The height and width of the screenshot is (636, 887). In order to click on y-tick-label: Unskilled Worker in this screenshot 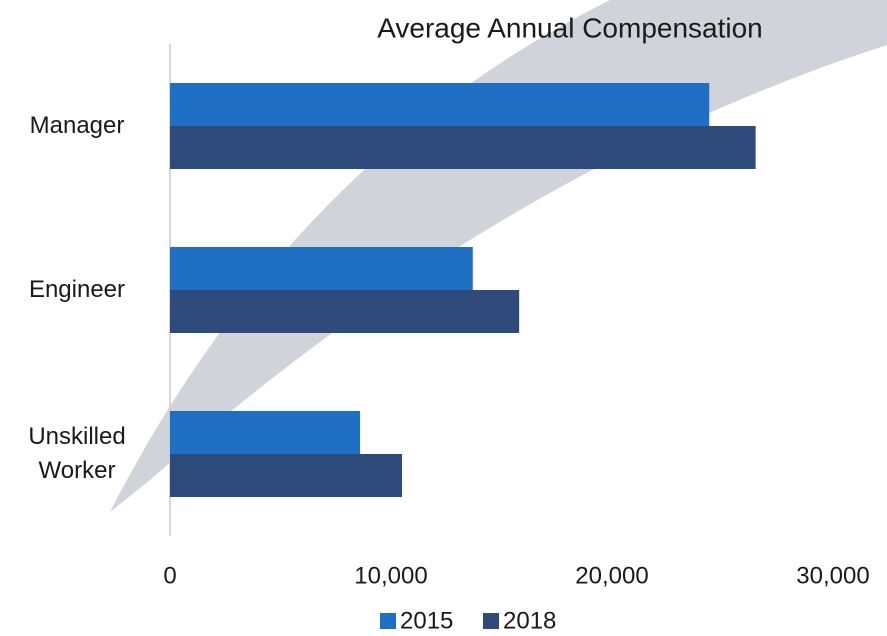, I will do `click(77, 453)`.